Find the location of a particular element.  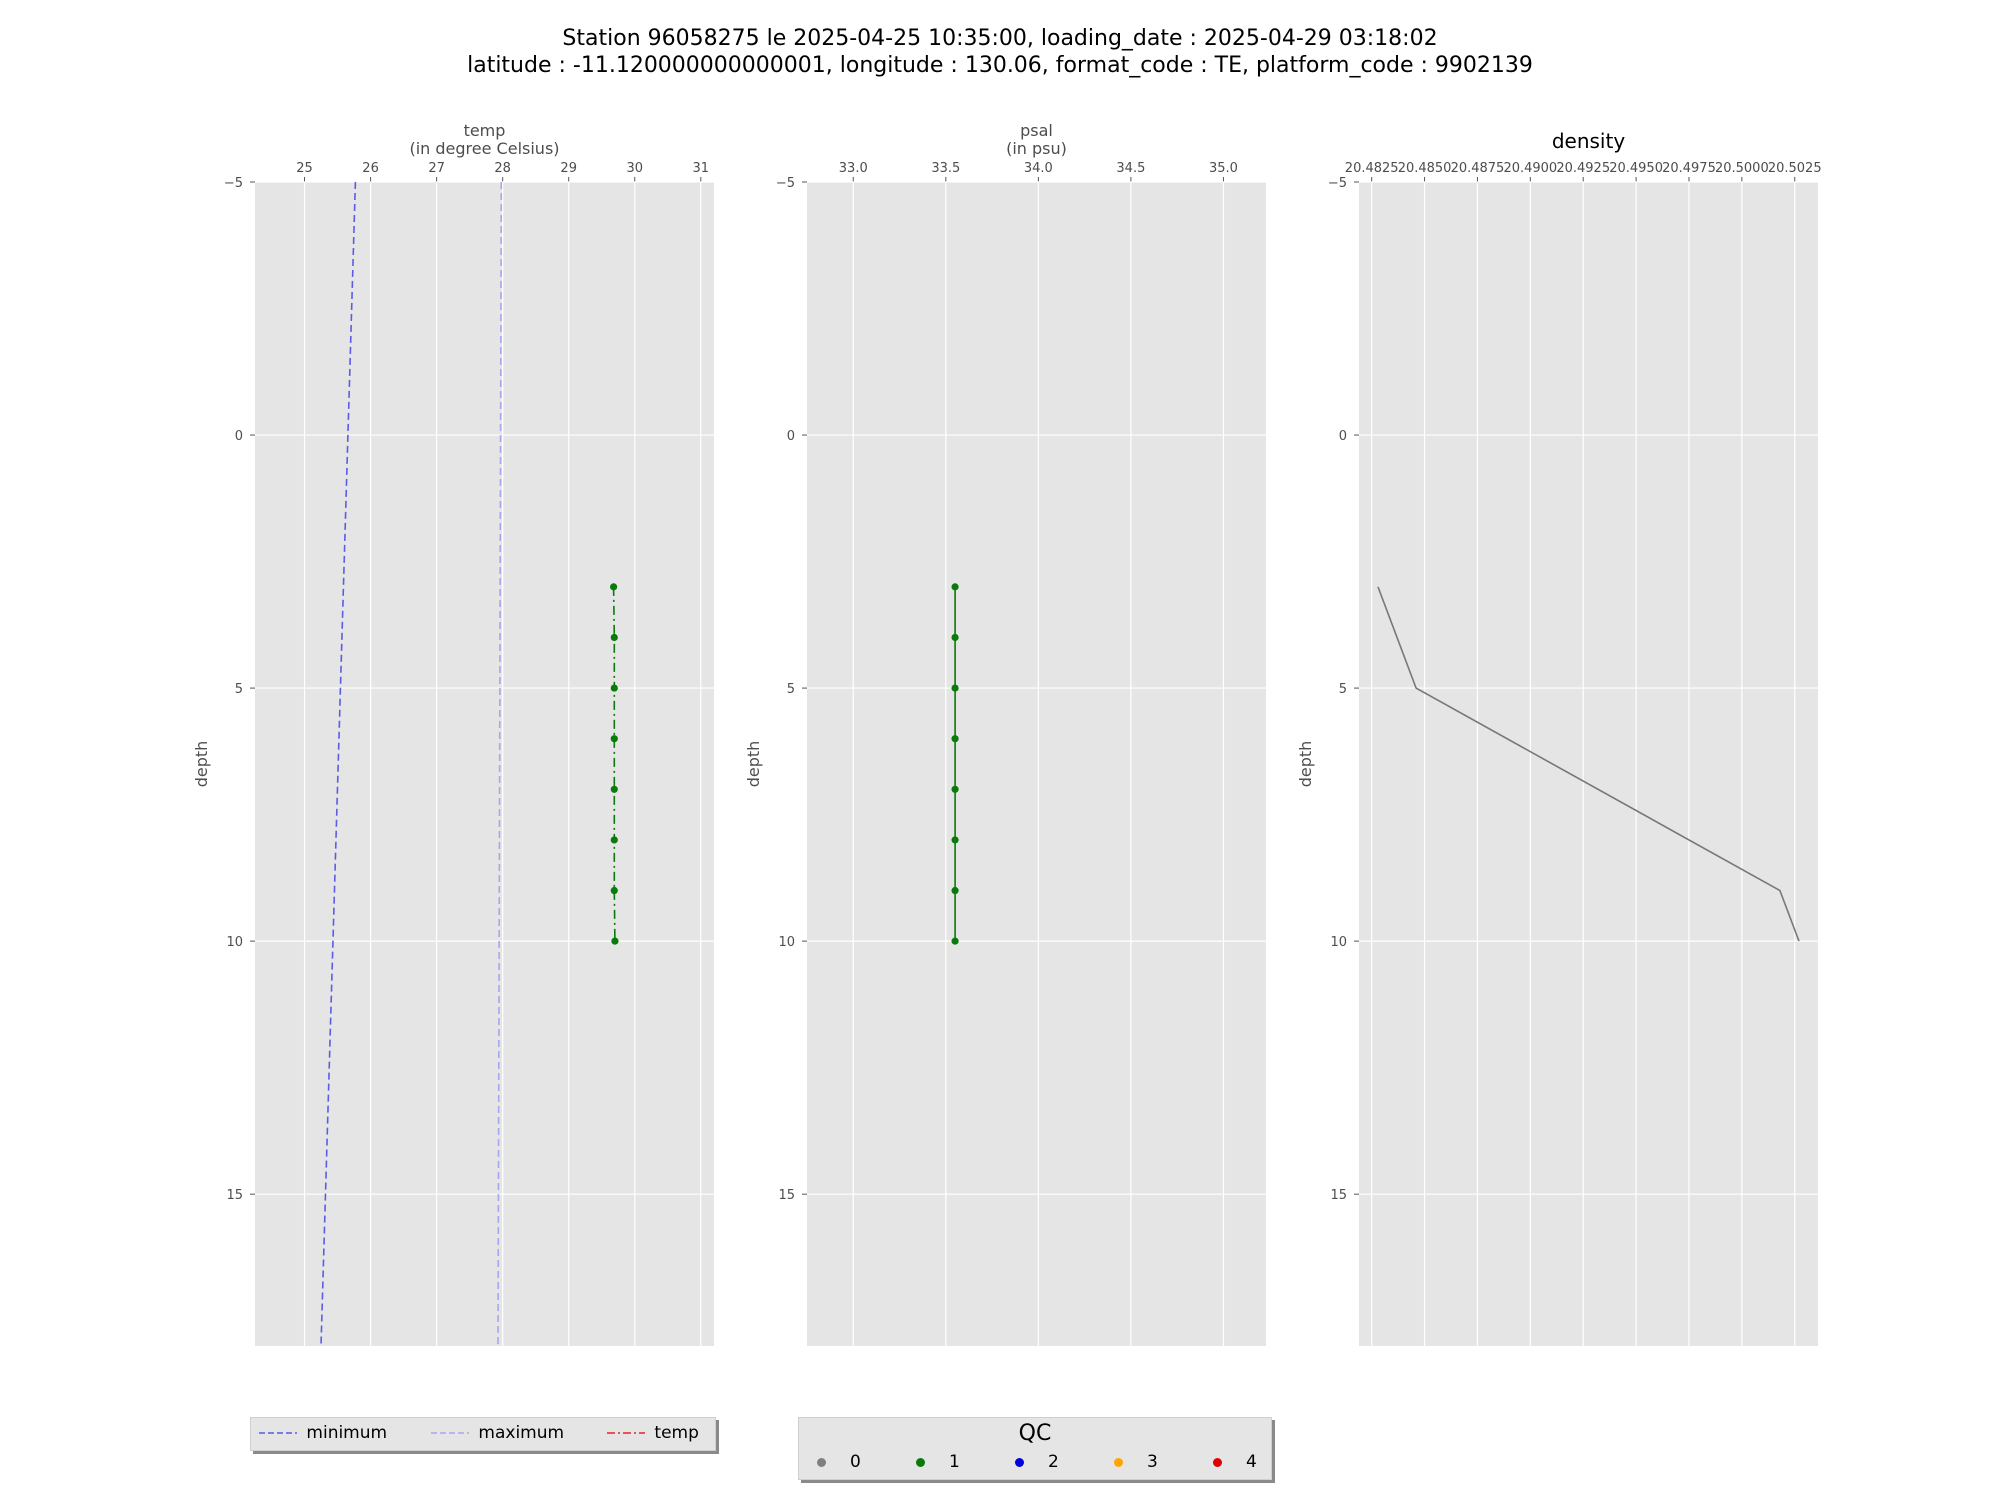

x-tick-label: 20.4900 is located at coordinates (1530, 168).